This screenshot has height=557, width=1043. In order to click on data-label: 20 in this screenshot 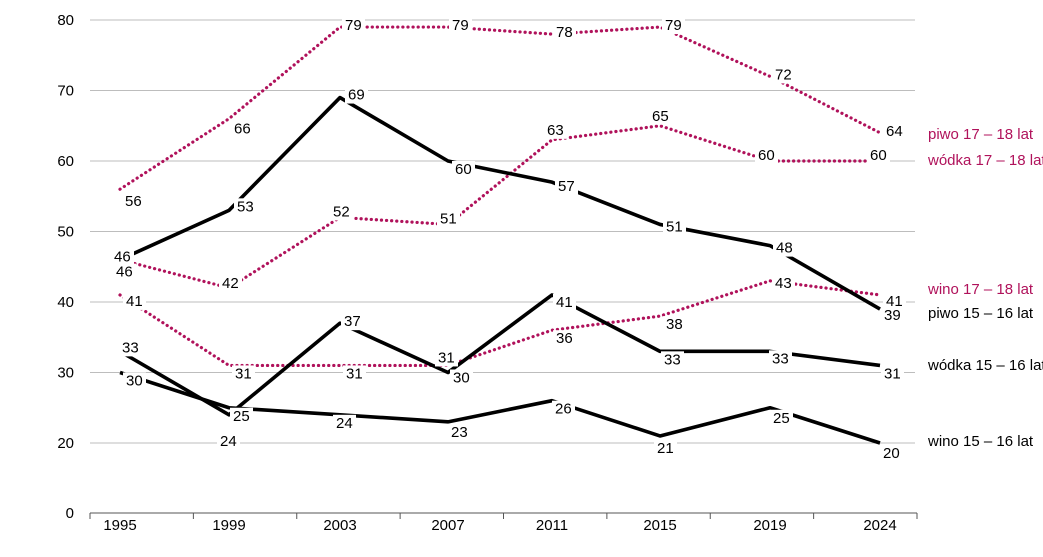, I will do `click(891, 453)`.